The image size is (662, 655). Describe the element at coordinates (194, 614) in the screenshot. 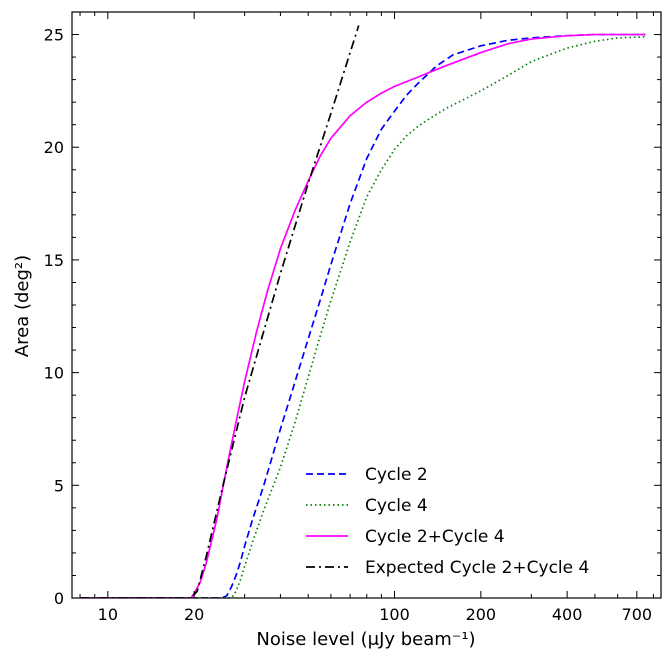

I see `x-tick-label: 20` at that location.